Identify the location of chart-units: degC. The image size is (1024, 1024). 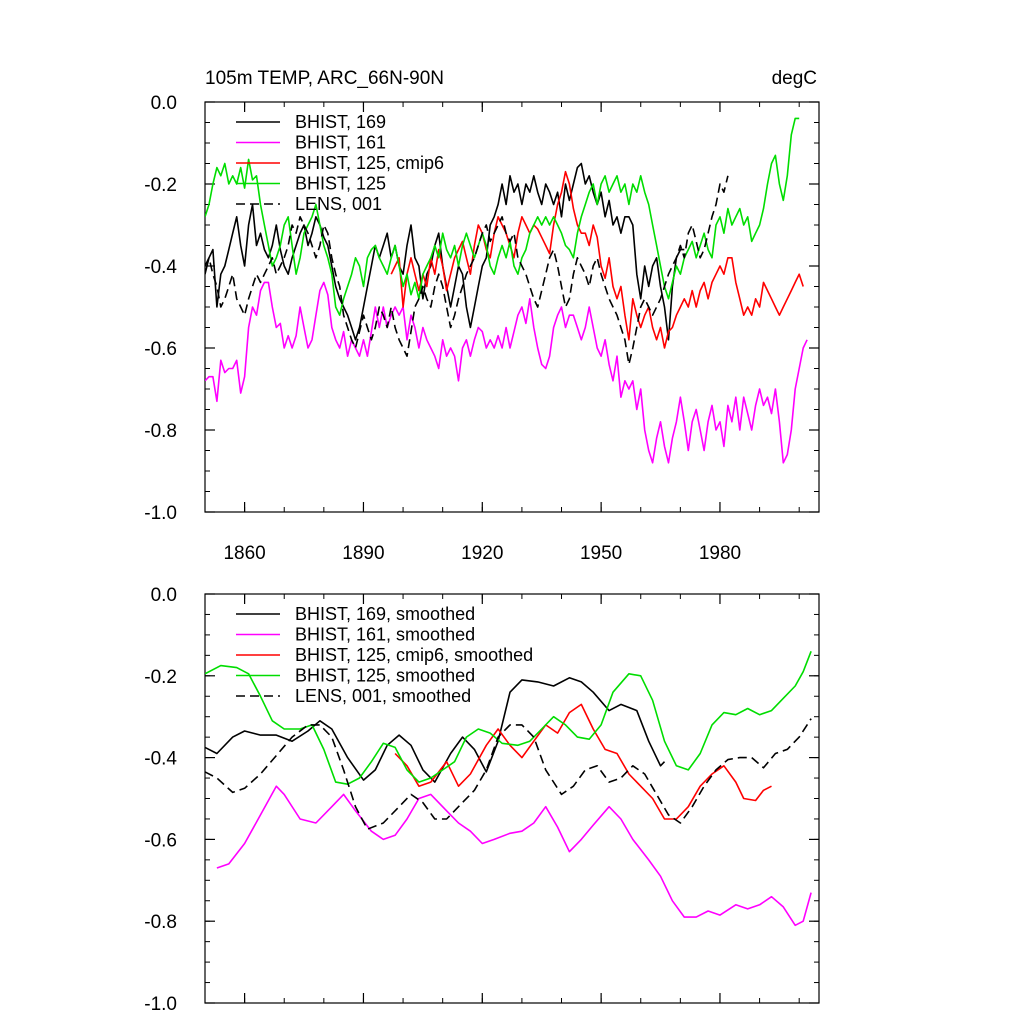
(794, 78).